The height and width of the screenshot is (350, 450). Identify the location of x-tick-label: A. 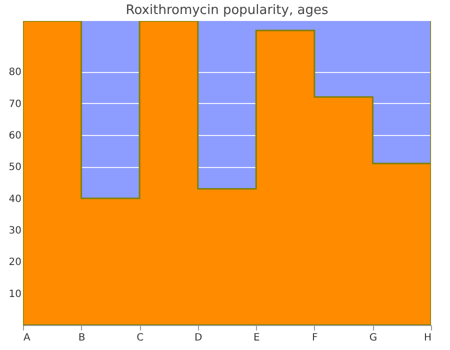
(27, 338).